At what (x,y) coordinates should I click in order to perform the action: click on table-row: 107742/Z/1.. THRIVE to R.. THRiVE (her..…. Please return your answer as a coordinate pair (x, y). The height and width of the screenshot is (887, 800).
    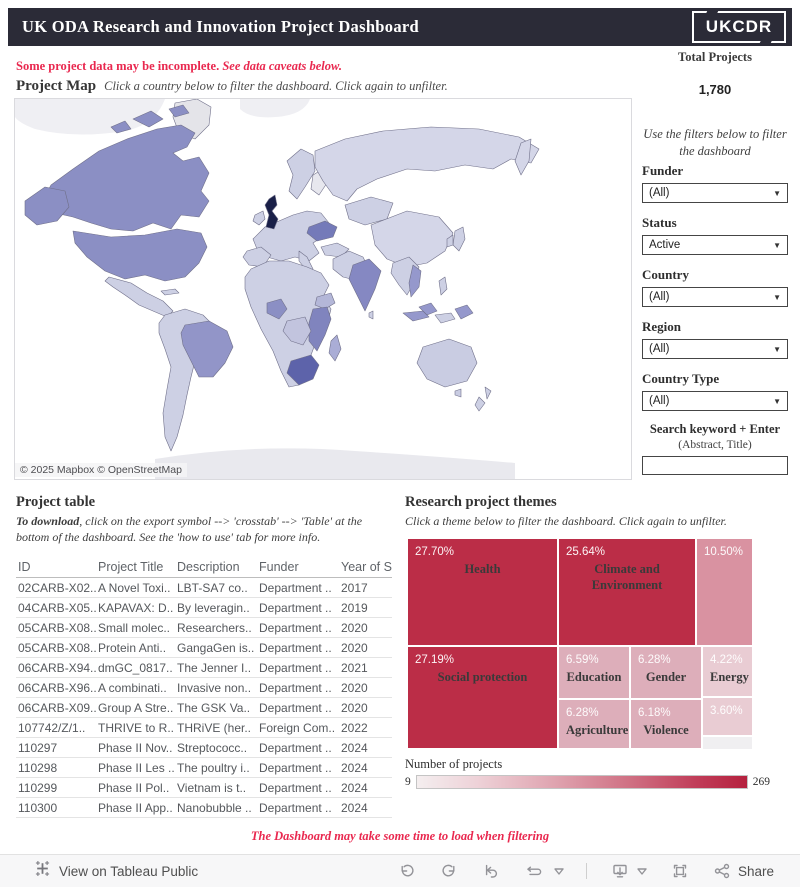
    Looking at the image, I should click on (204, 728).